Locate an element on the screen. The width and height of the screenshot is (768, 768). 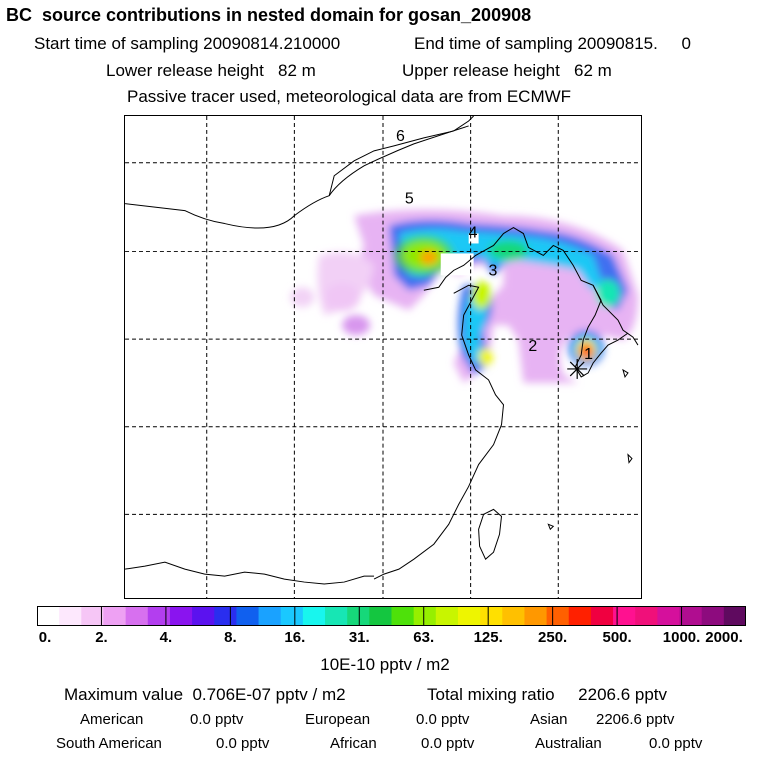
colorbar-border is located at coordinates (391, 616).